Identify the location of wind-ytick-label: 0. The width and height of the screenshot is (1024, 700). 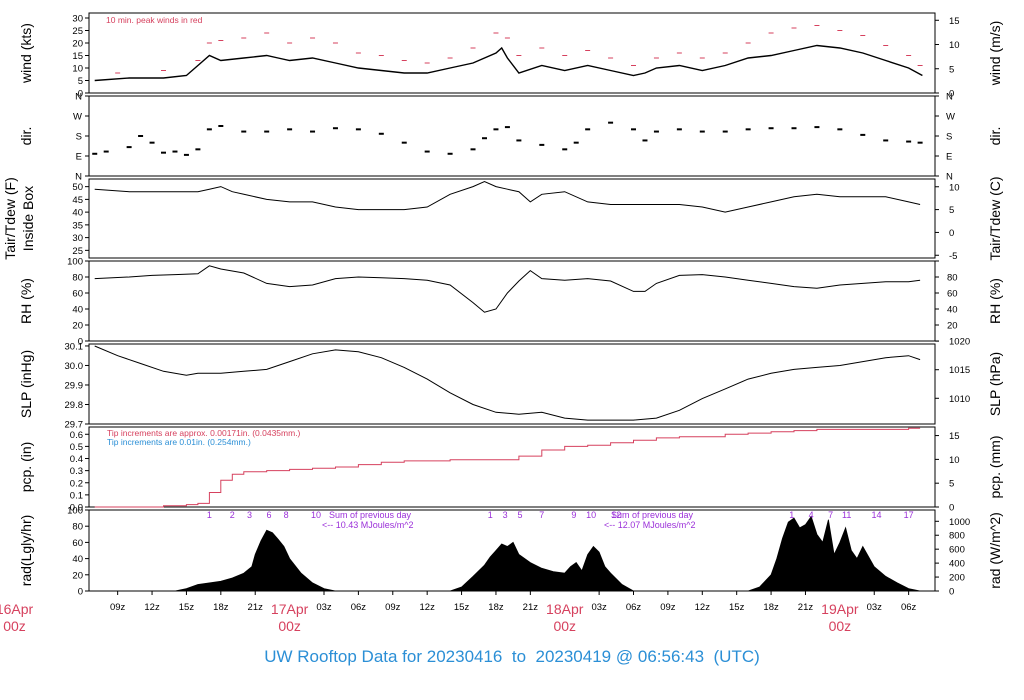
(80, 94).